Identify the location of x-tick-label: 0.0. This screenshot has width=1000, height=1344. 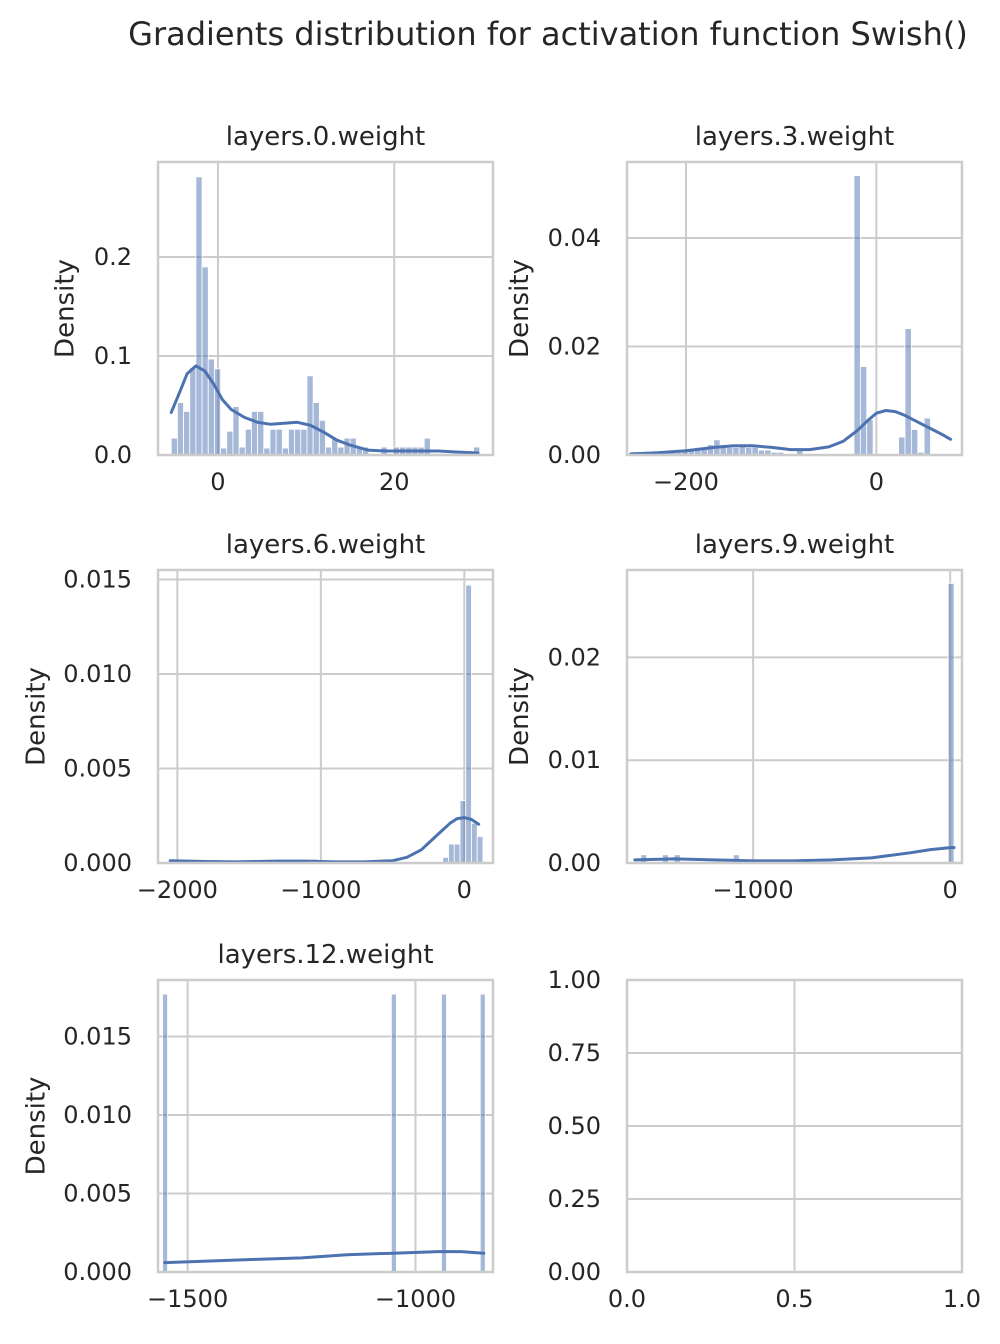
(627, 1299).